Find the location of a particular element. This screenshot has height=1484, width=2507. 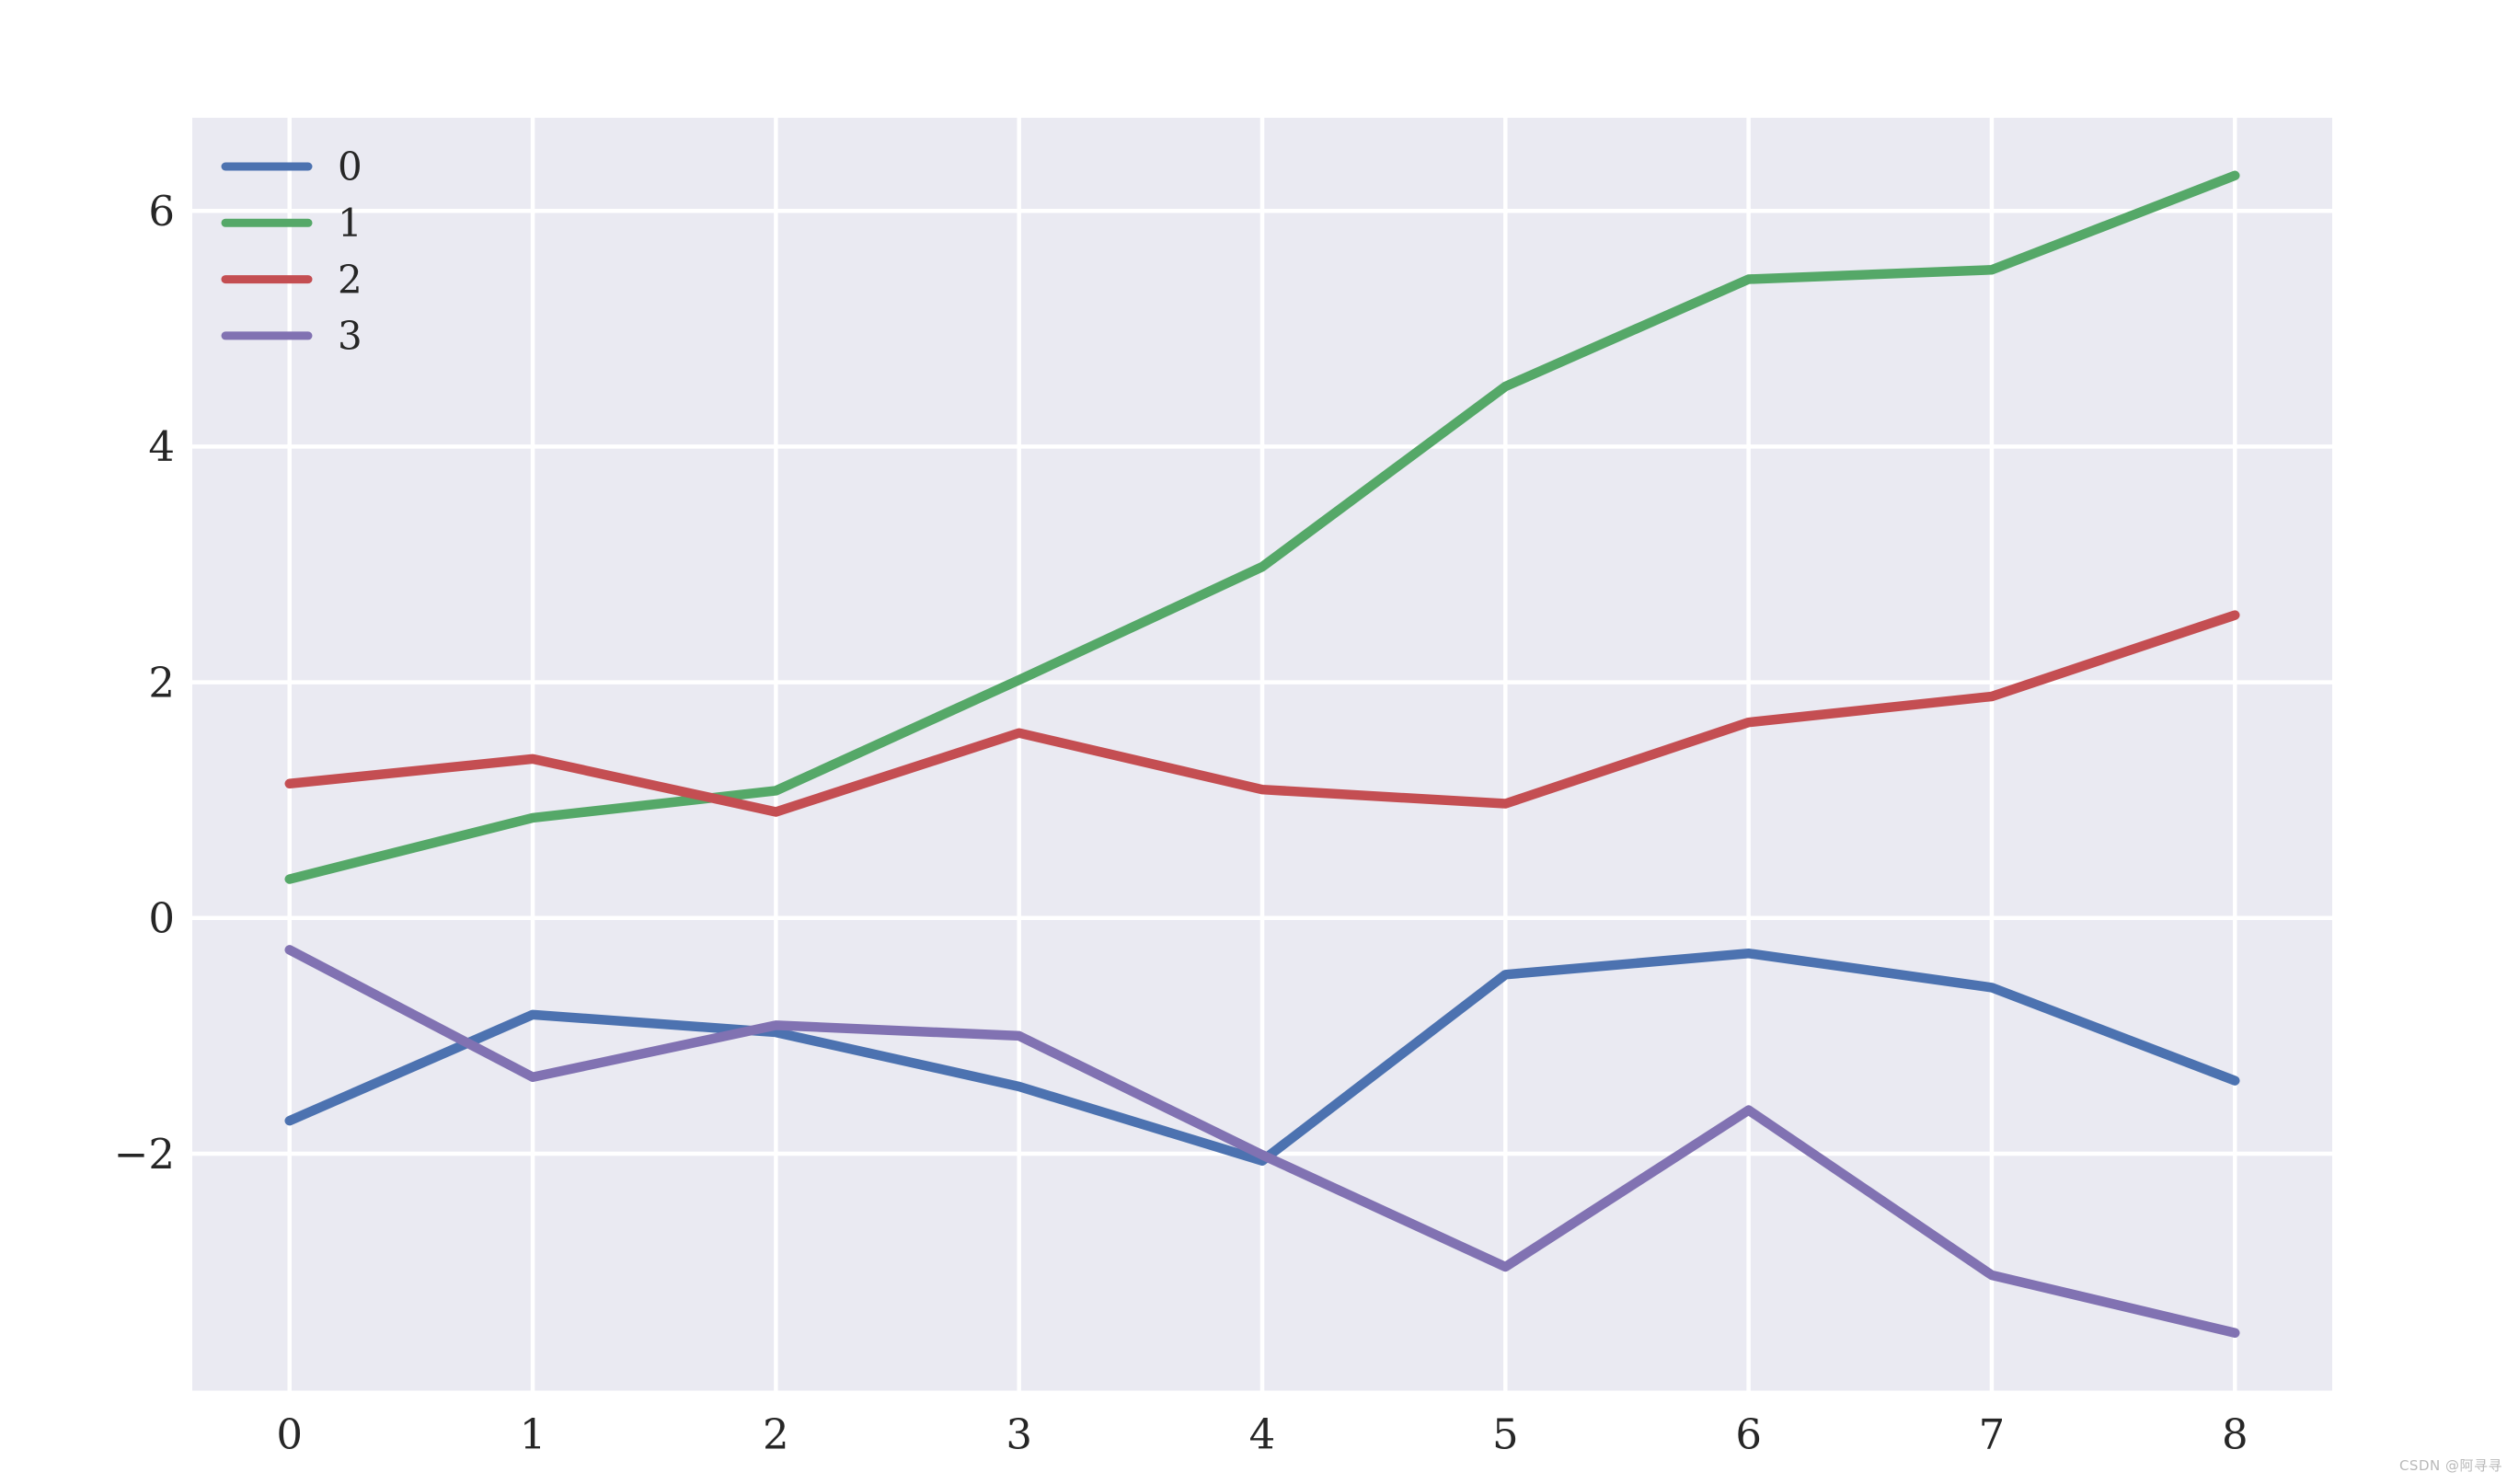

y-tick-label-0: 0 is located at coordinates (161, 918).